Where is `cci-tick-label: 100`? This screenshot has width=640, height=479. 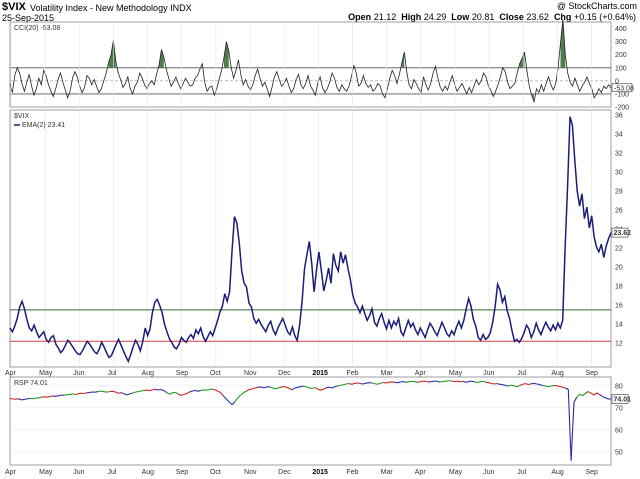
cci-tick-label: 100 is located at coordinates (621, 68).